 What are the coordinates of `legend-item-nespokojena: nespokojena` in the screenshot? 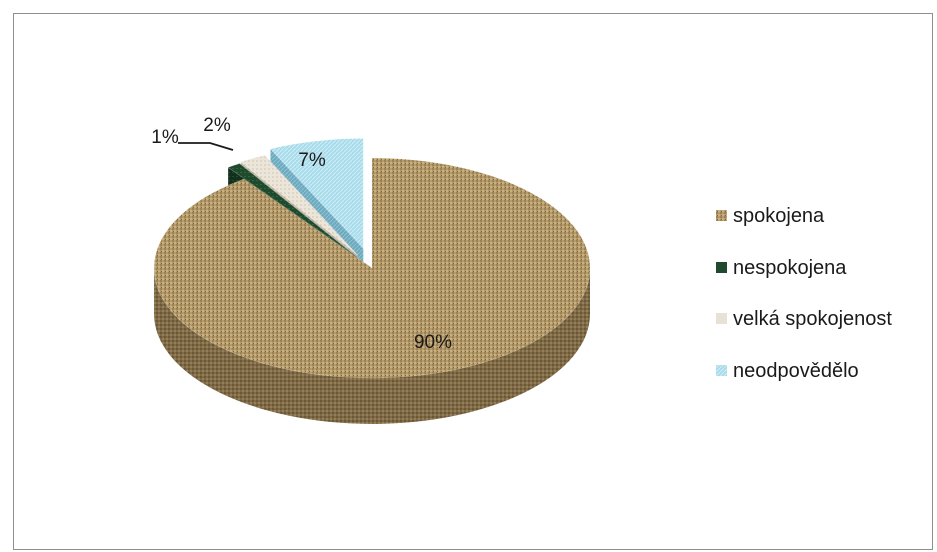 It's located at (781, 268).